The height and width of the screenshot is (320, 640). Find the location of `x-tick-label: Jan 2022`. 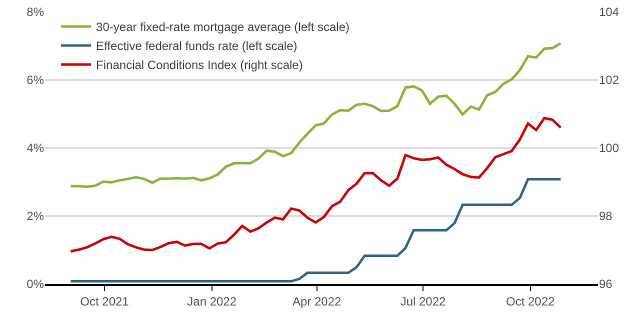

x-tick-label: Jan 2022 is located at coordinates (212, 301).